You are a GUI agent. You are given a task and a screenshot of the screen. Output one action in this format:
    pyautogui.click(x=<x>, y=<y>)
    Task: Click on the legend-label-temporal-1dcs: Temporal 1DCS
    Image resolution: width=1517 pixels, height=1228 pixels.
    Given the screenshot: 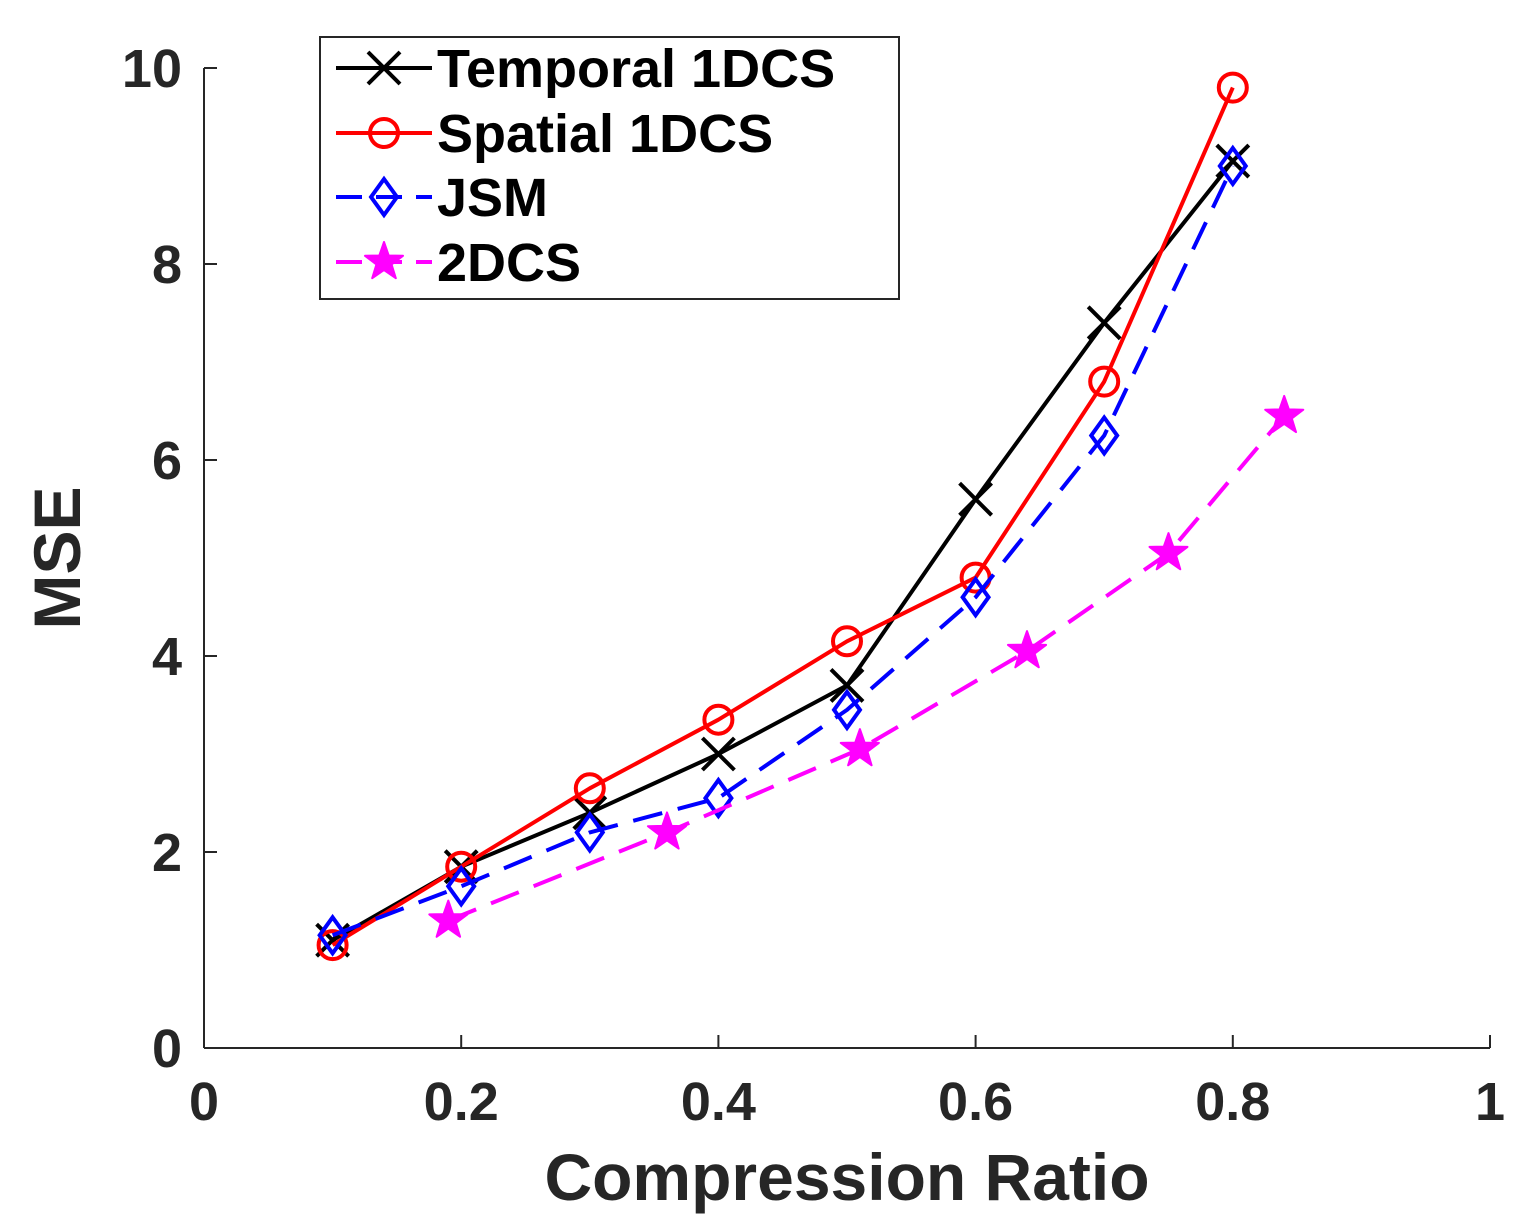 What is the action you would take?
    pyautogui.click(x=636, y=69)
    